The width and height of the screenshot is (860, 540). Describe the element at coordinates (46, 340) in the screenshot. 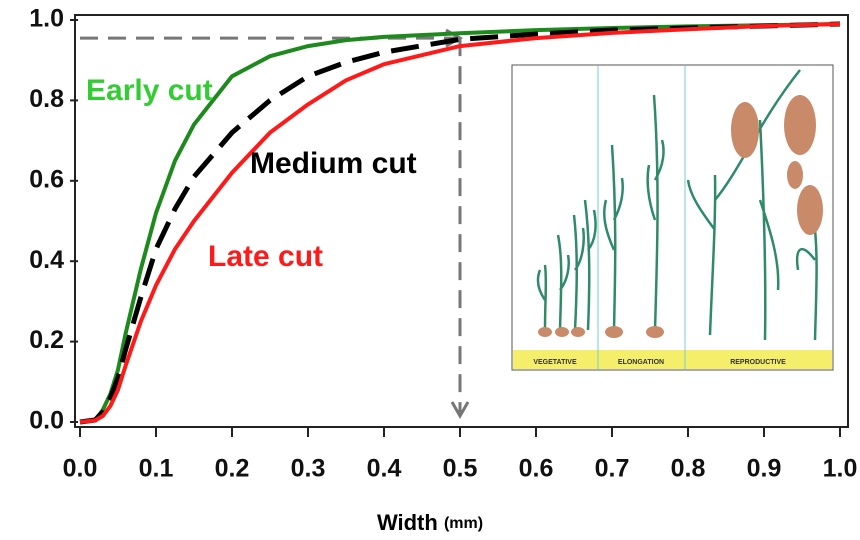

I see `y-tick-label: 0.2` at that location.